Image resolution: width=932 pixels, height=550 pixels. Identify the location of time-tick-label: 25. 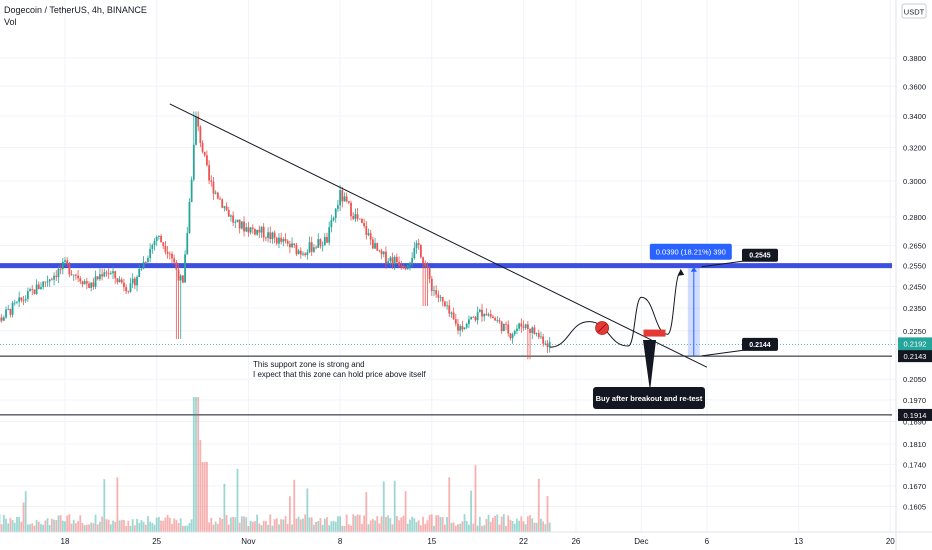
(156, 541).